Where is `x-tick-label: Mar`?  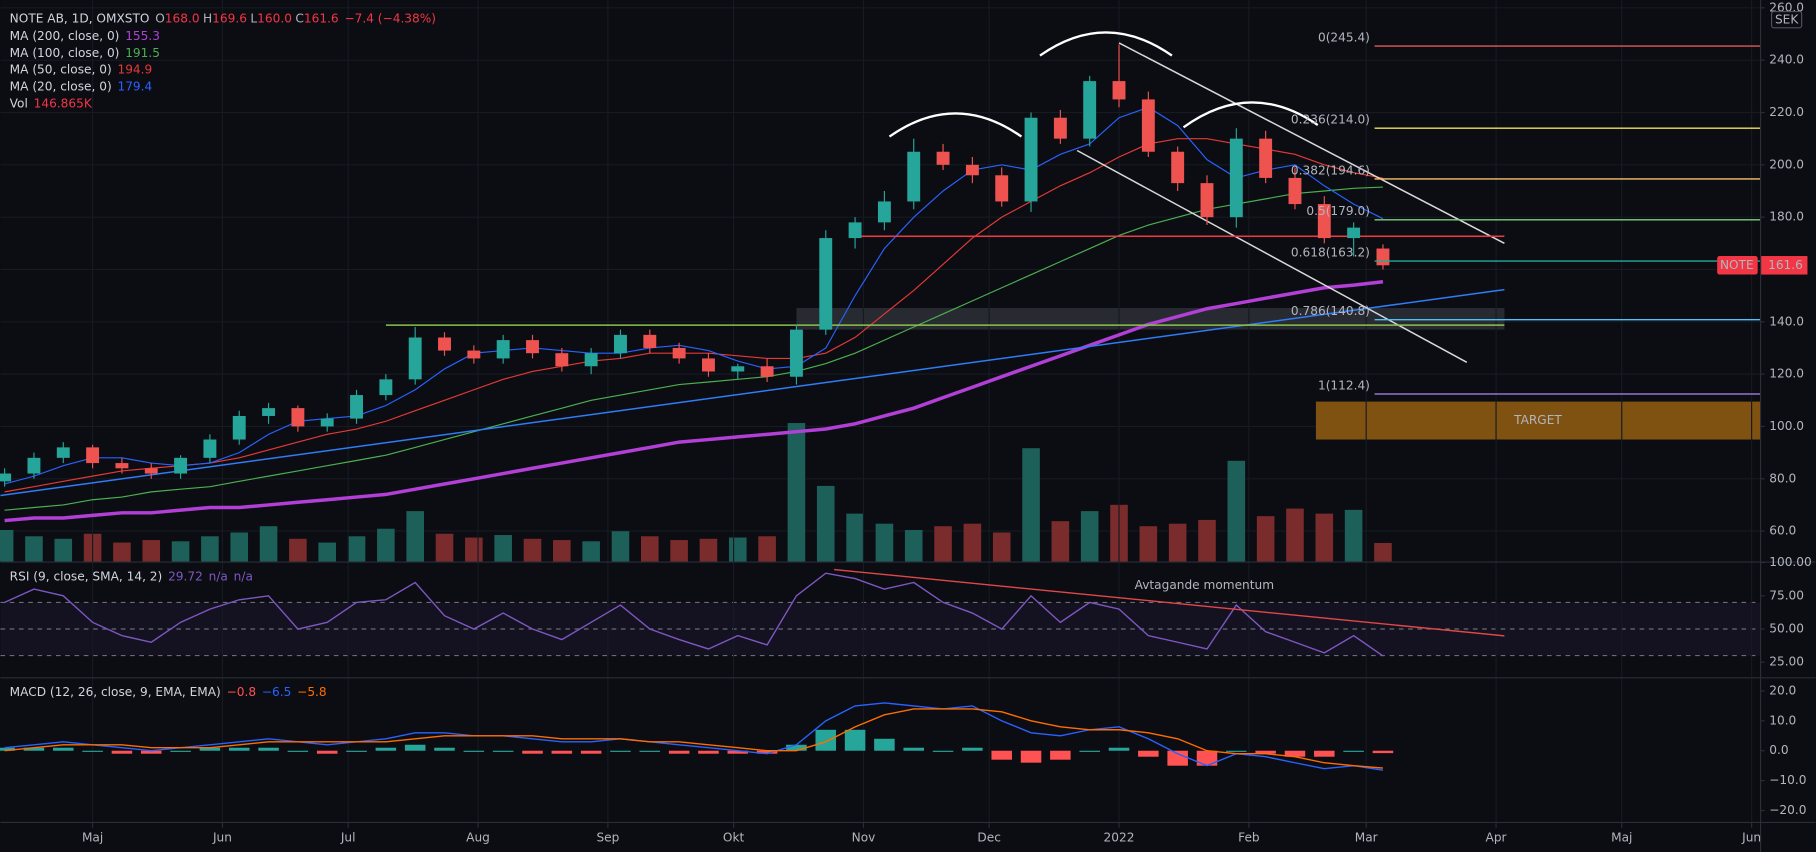
x-tick-label: Mar is located at coordinates (1366, 838).